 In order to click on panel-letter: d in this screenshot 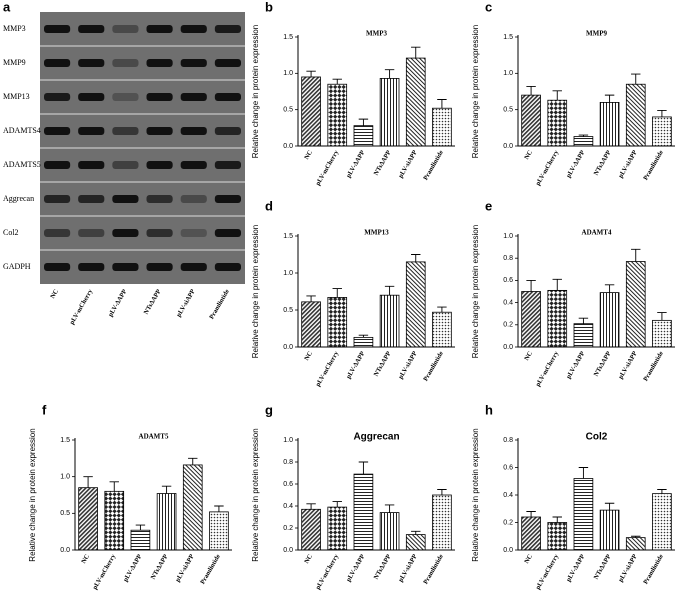, I will do `click(269, 205)`.